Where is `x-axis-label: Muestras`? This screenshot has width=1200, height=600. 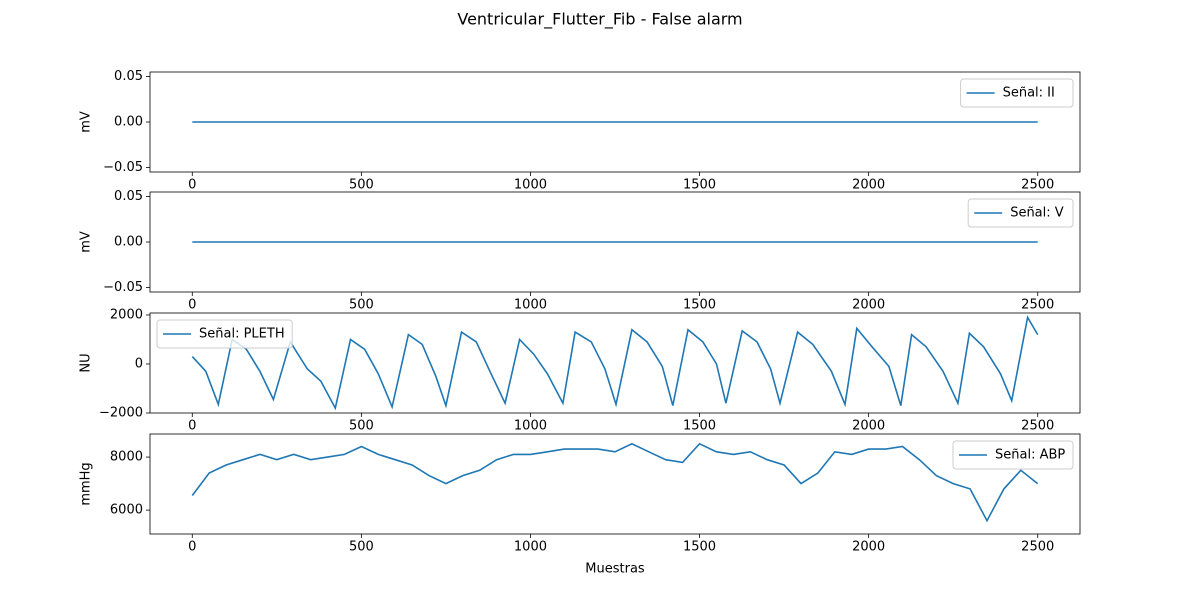 x-axis-label: Muestras is located at coordinates (615, 569).